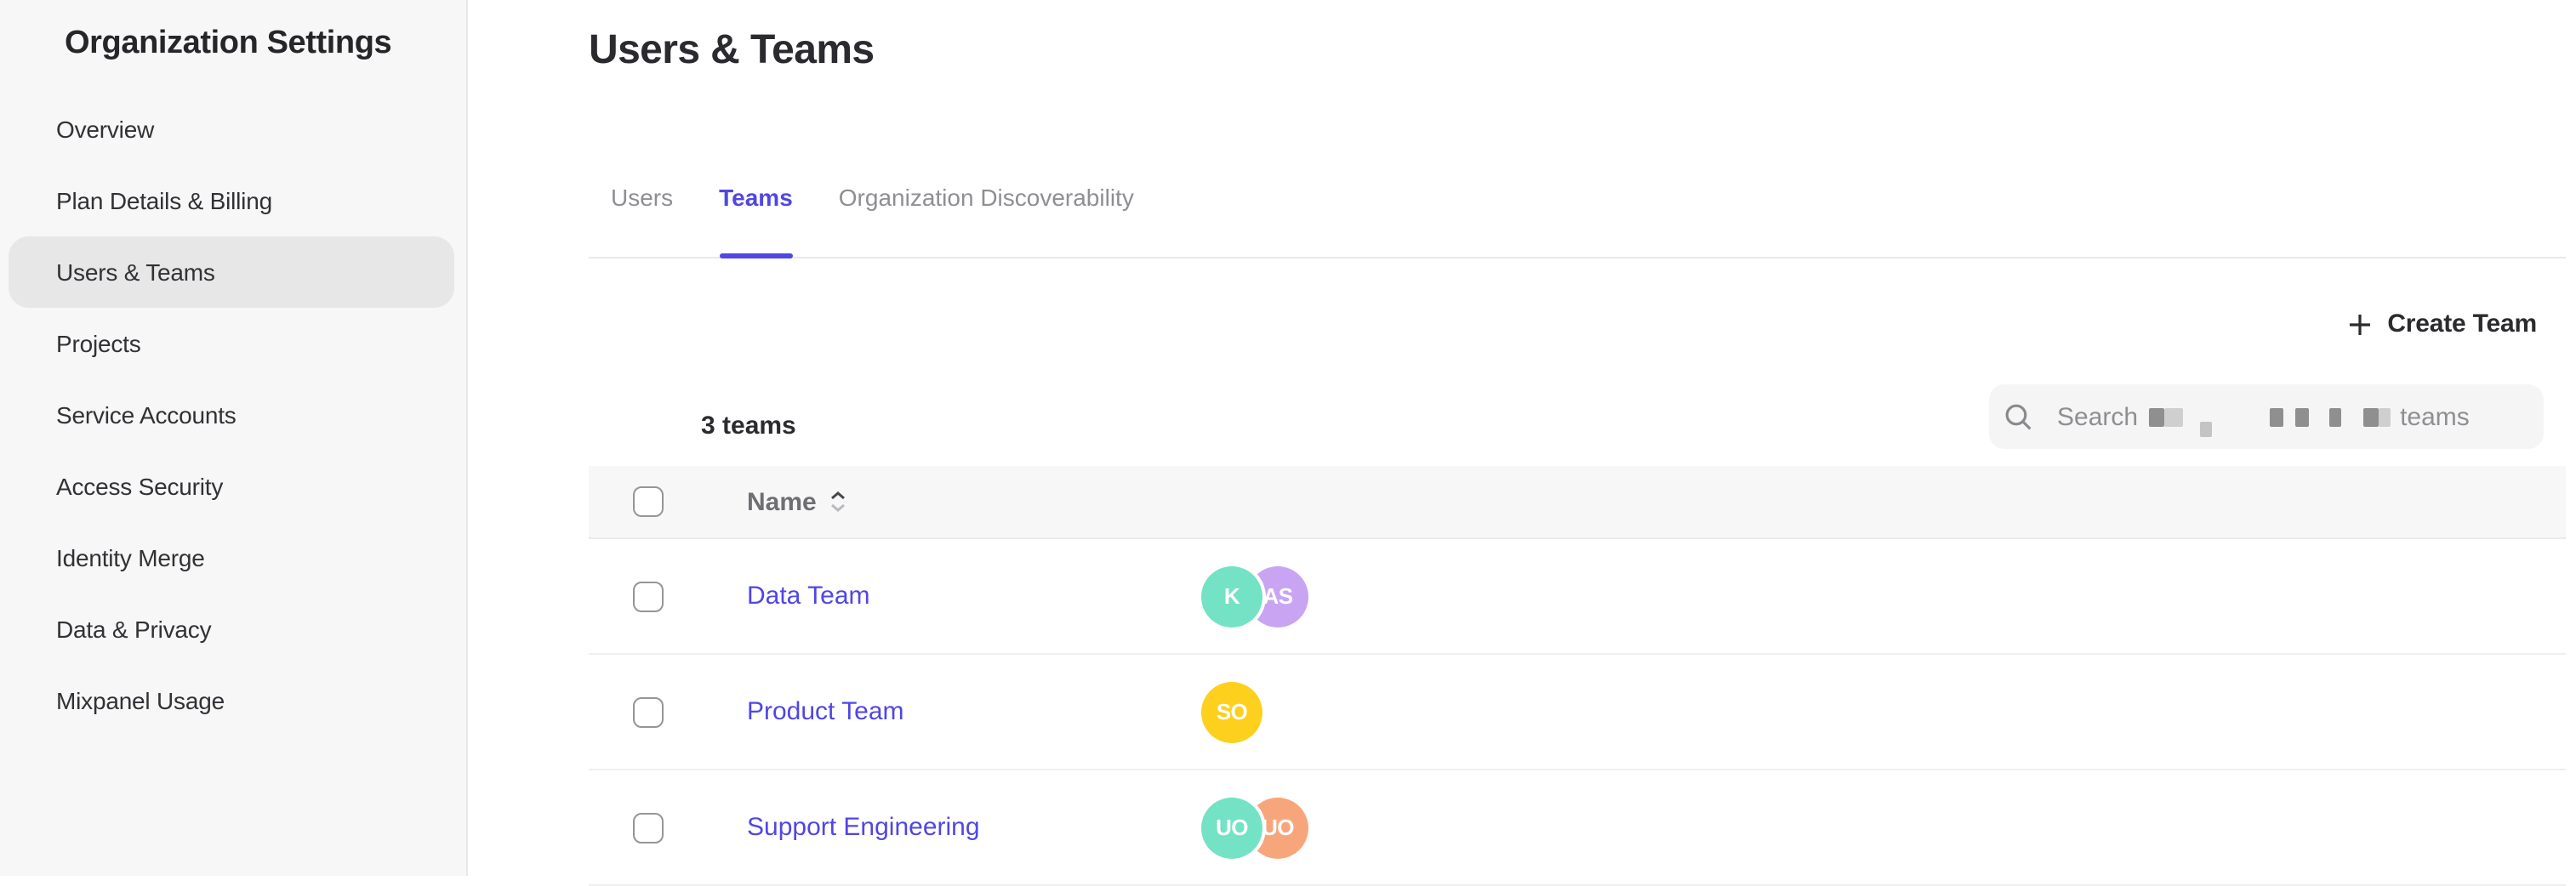 The height and width of the screenshot is (886, 2576). Describe the element at coordinates (2435, 416) in the screenshot. I see `search-placeholder-suffix: teams` at that location.